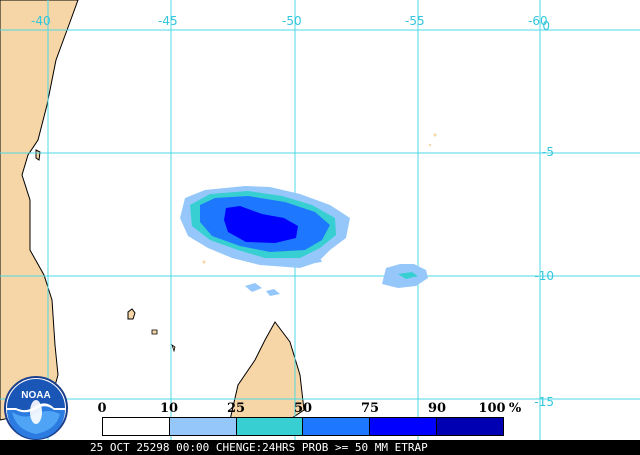 This screenshot has width=640, height=455. Describe the element at coordinates (415, 21) in the screenshot. I see `lon-label-55: -55` at that location.